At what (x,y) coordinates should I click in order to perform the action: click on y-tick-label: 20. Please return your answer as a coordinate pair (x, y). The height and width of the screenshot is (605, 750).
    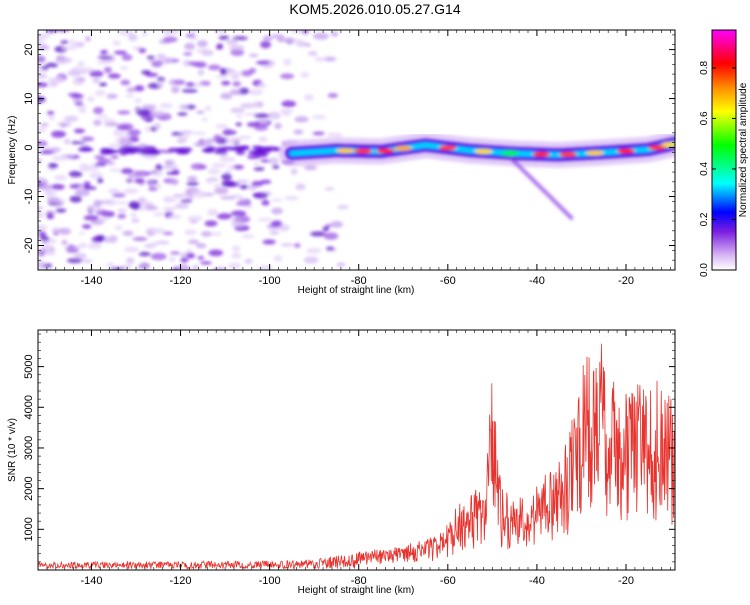
    Looking at the image, I should click on (29, 49).